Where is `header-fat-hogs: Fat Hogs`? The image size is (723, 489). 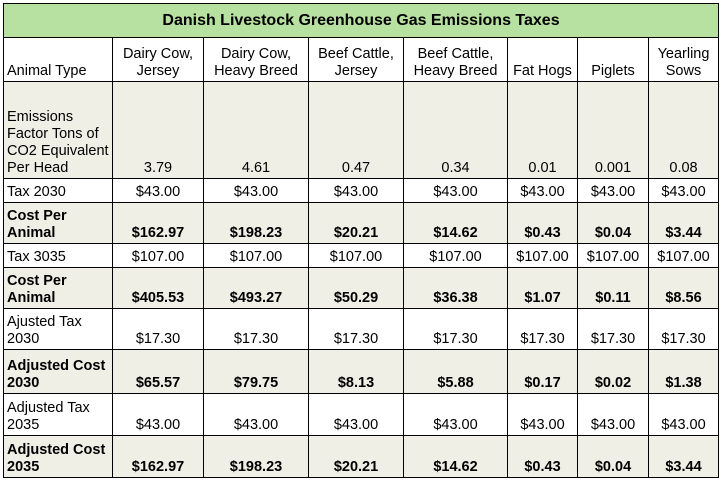 header-fat-hogs: Fat Hogs is located at coordinates (542, 59).